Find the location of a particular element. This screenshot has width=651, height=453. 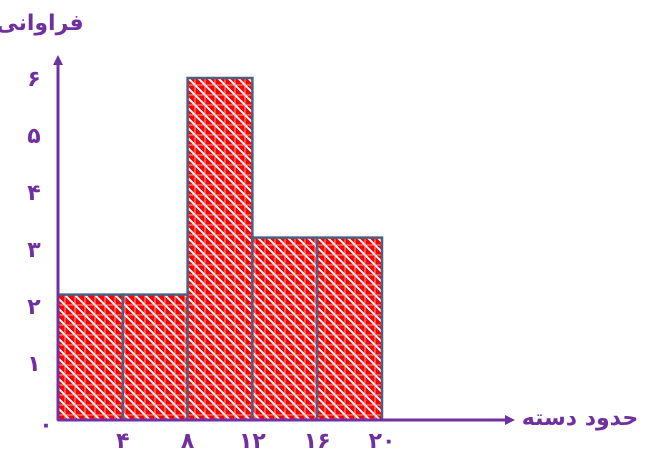

y-tick-label: ۱ is located at coordinates (33, 364).